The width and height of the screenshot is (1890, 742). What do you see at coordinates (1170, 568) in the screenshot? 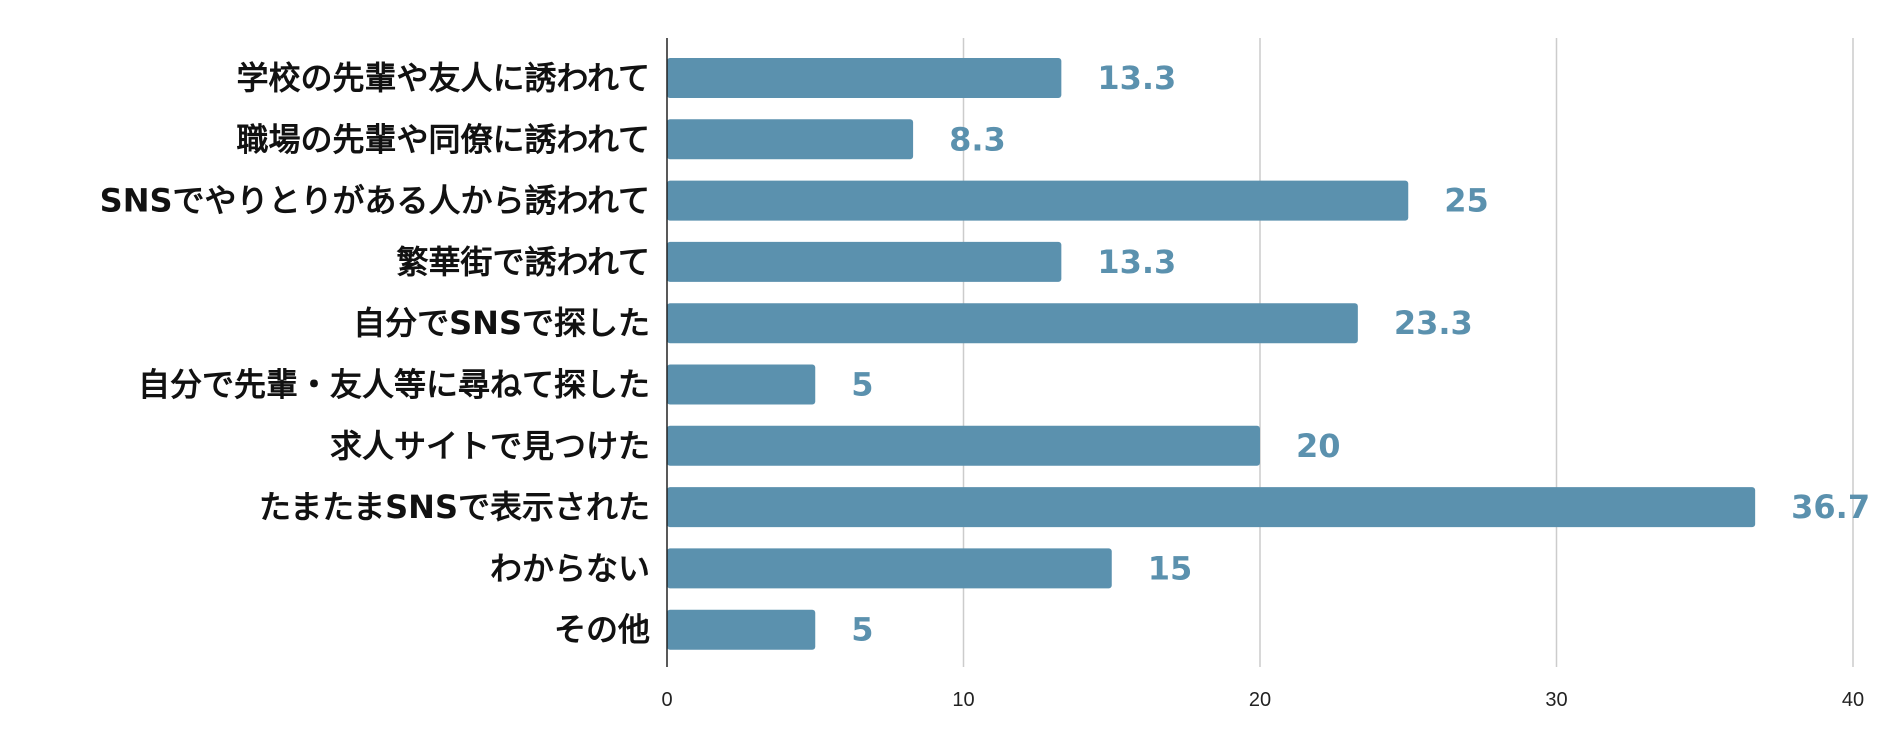
I see `value-label: 15` at bounding box center [1170, 568].